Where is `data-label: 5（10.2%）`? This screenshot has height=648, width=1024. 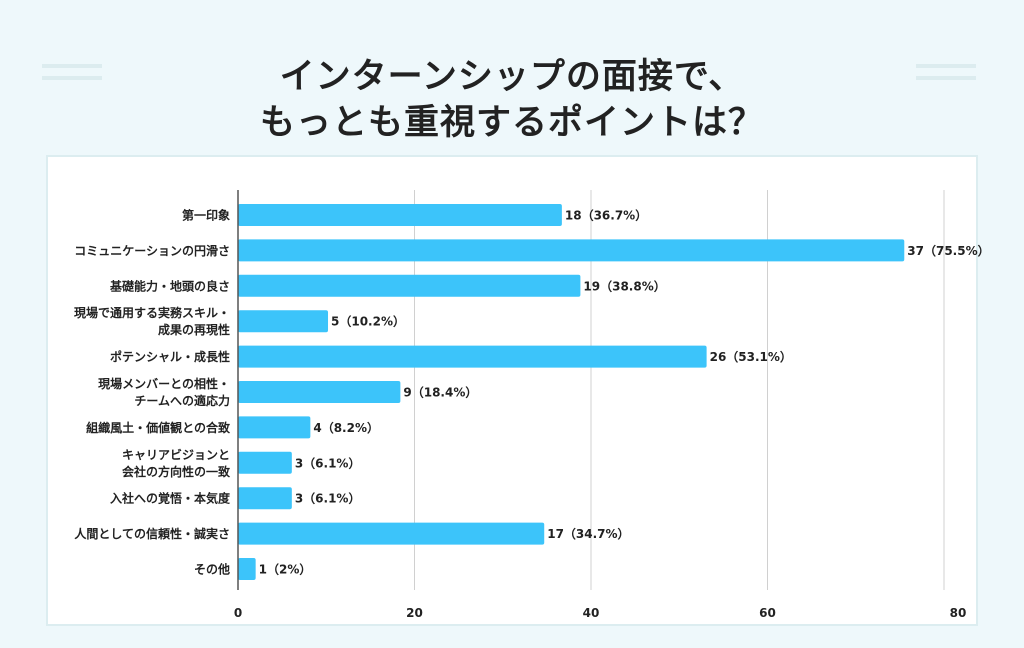 data-label: 5（10.2%） is located at coordinates (368, 321).